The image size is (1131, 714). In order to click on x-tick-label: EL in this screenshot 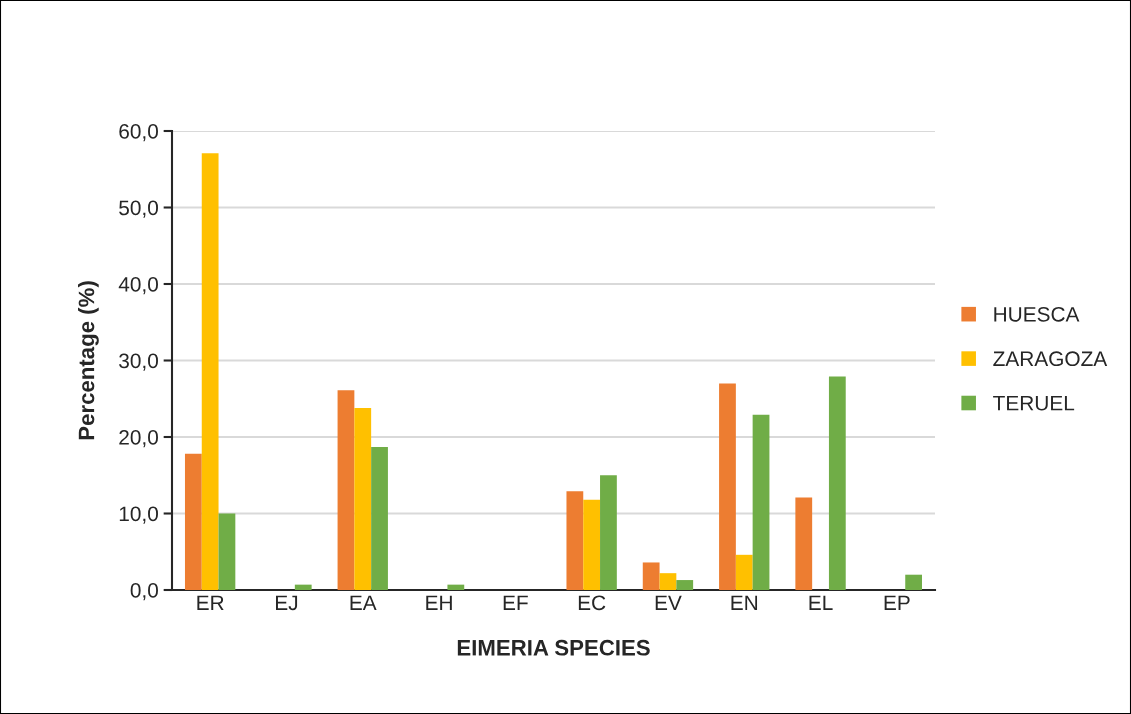, I will do `click(821, 602)`.